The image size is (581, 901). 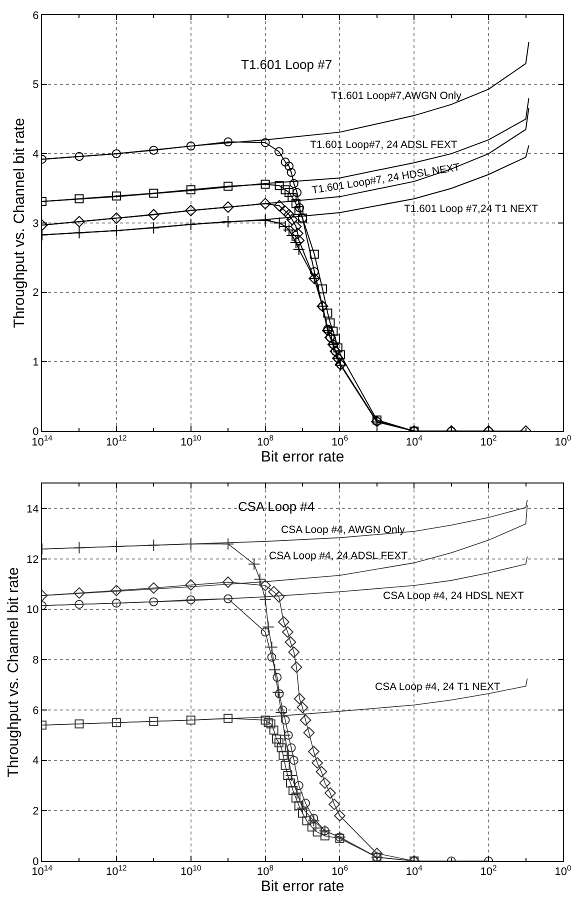 What do you see at coordinates (471, 209) in the screenshot?
I see `annotation: T1.601 Loop #7,24 T1 NEXT` at bounding box center [471, 209].